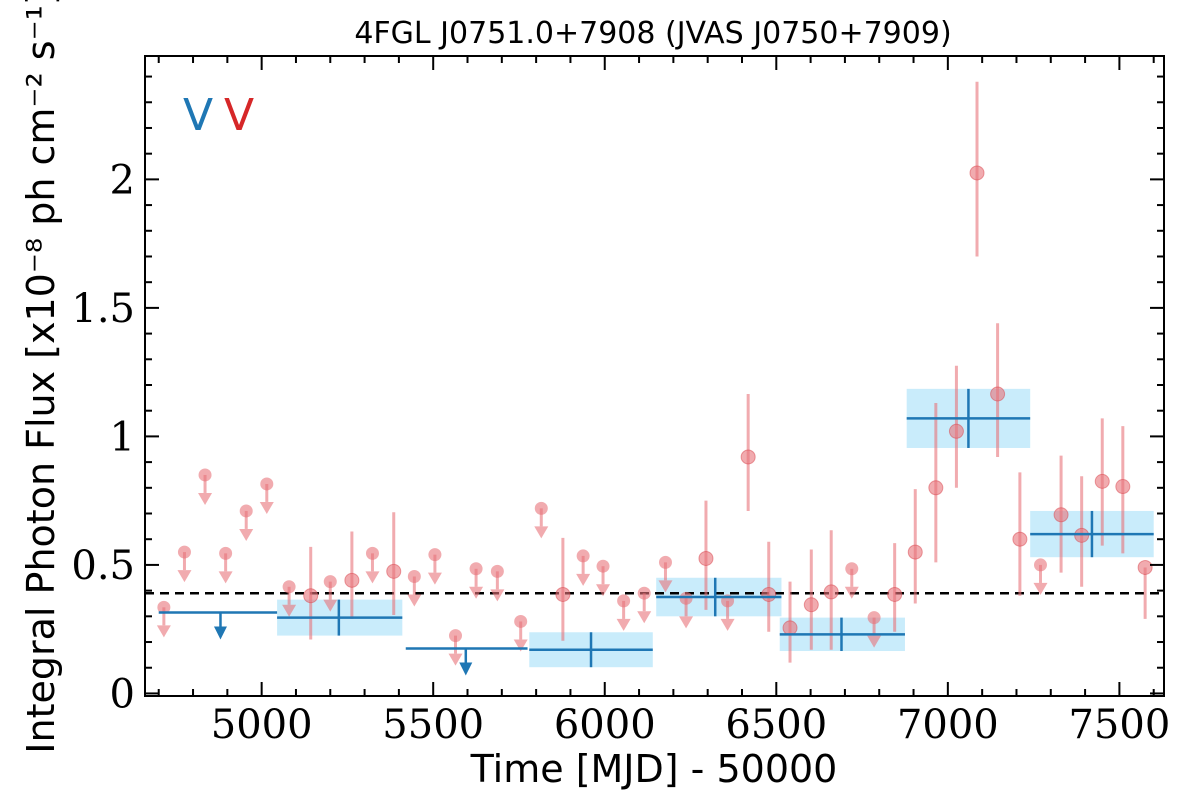 This screenshot has height=800, width=1200. I want to click on x-tick-label: 5500, so click(433, 725).